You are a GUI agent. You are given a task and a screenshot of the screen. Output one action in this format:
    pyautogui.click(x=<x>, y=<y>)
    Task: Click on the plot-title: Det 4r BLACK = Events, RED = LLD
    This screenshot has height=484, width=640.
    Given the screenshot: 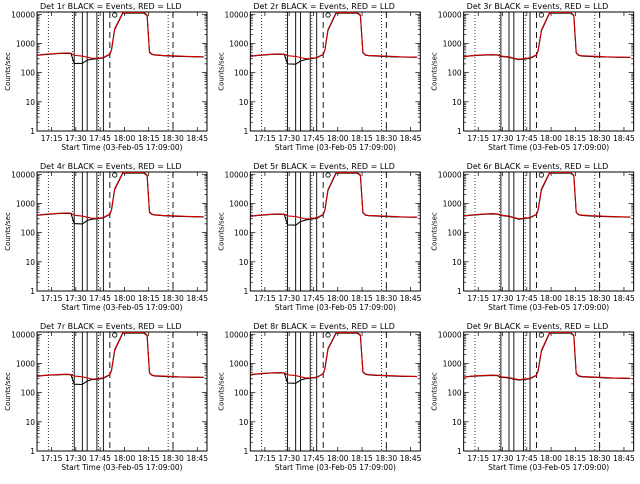 What is the action you would take?
    pyautogui.click(x=111, y=166)
    